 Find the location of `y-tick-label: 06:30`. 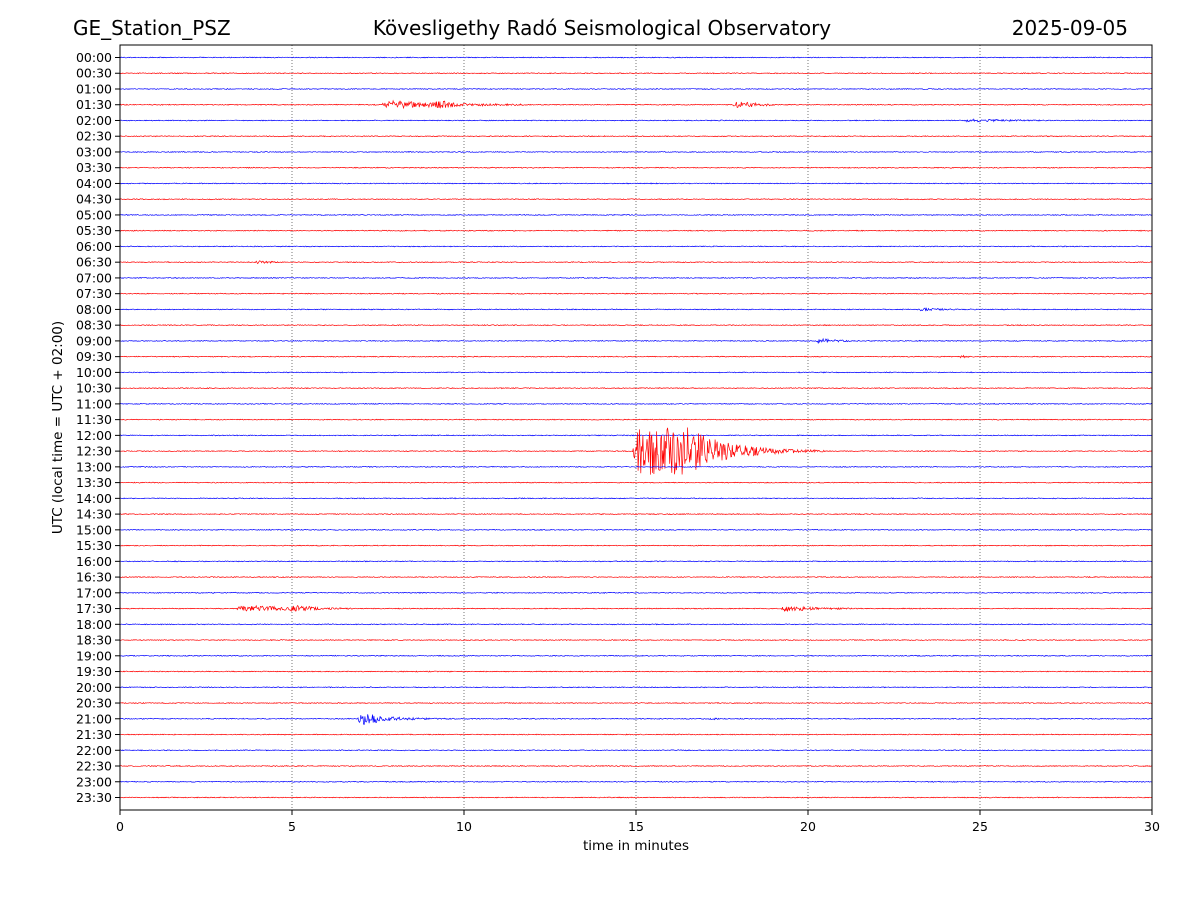

y-tick-label: 06:30 is located at coordinates (94, 262).